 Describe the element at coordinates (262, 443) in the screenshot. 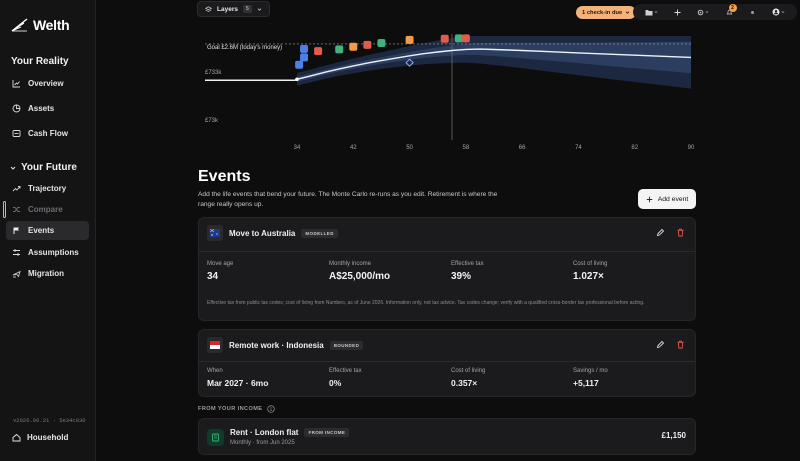

I see `income-item-sub: Monthly · from Jun 2025` at that location.